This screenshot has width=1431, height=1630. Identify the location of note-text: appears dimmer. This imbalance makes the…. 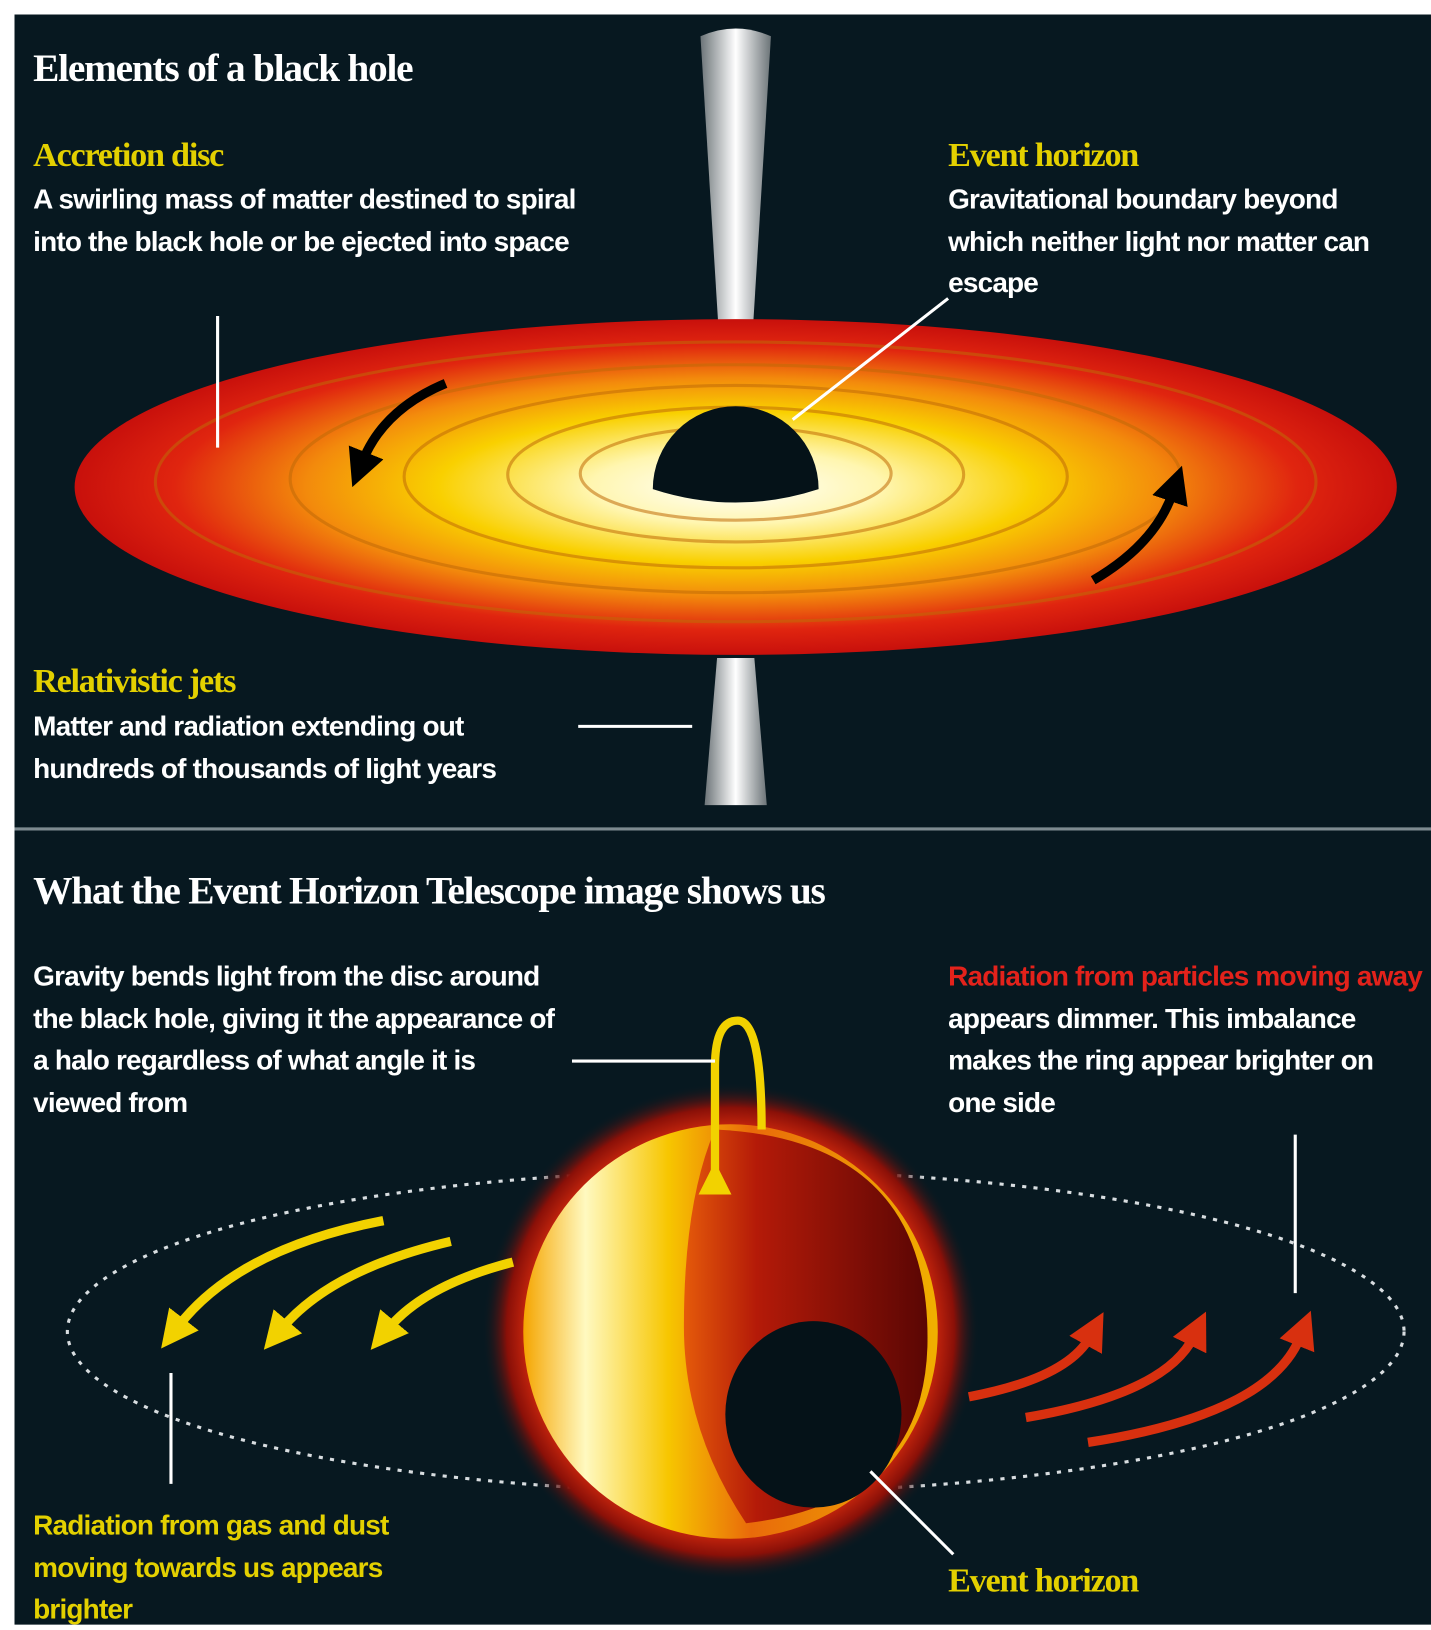
(1161, 1060).